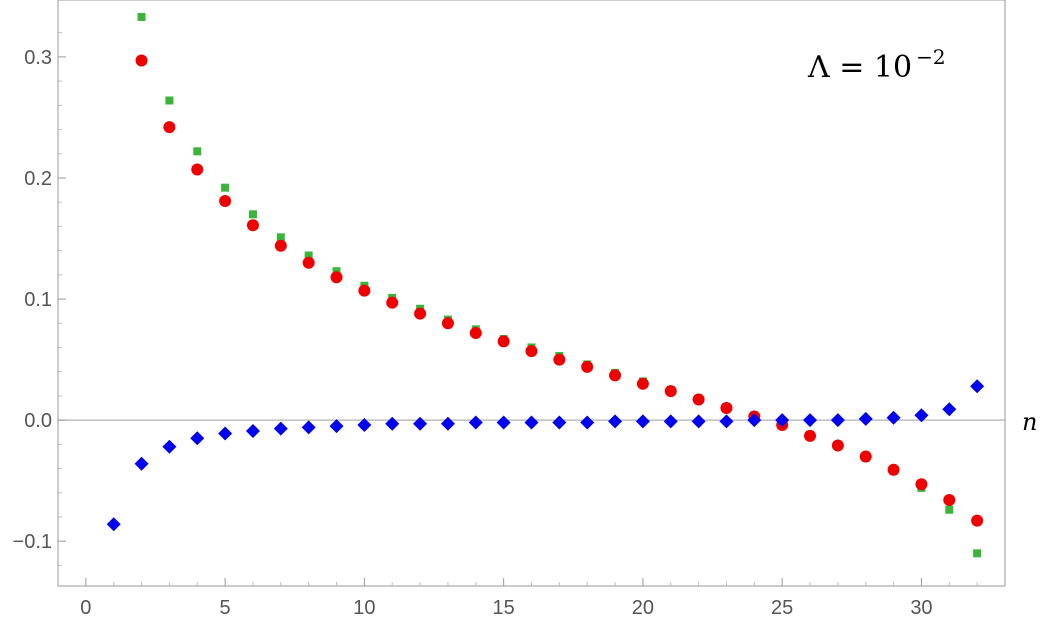 This screenshot has width=1042, height=621. Describe the element at coordinates (782, 608) in the screenshot. I see `x-tick-label: 25` at that location.